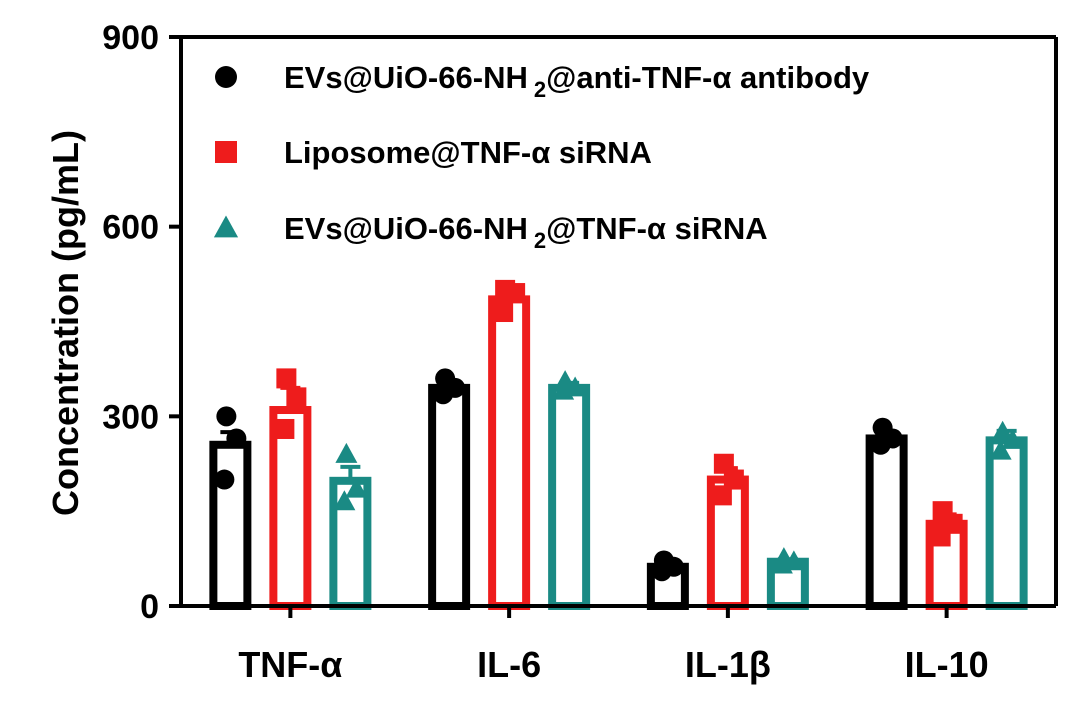 The image size is (1080, 714). I want to click on x-tick-label: TNF-α, so click(290, 664).